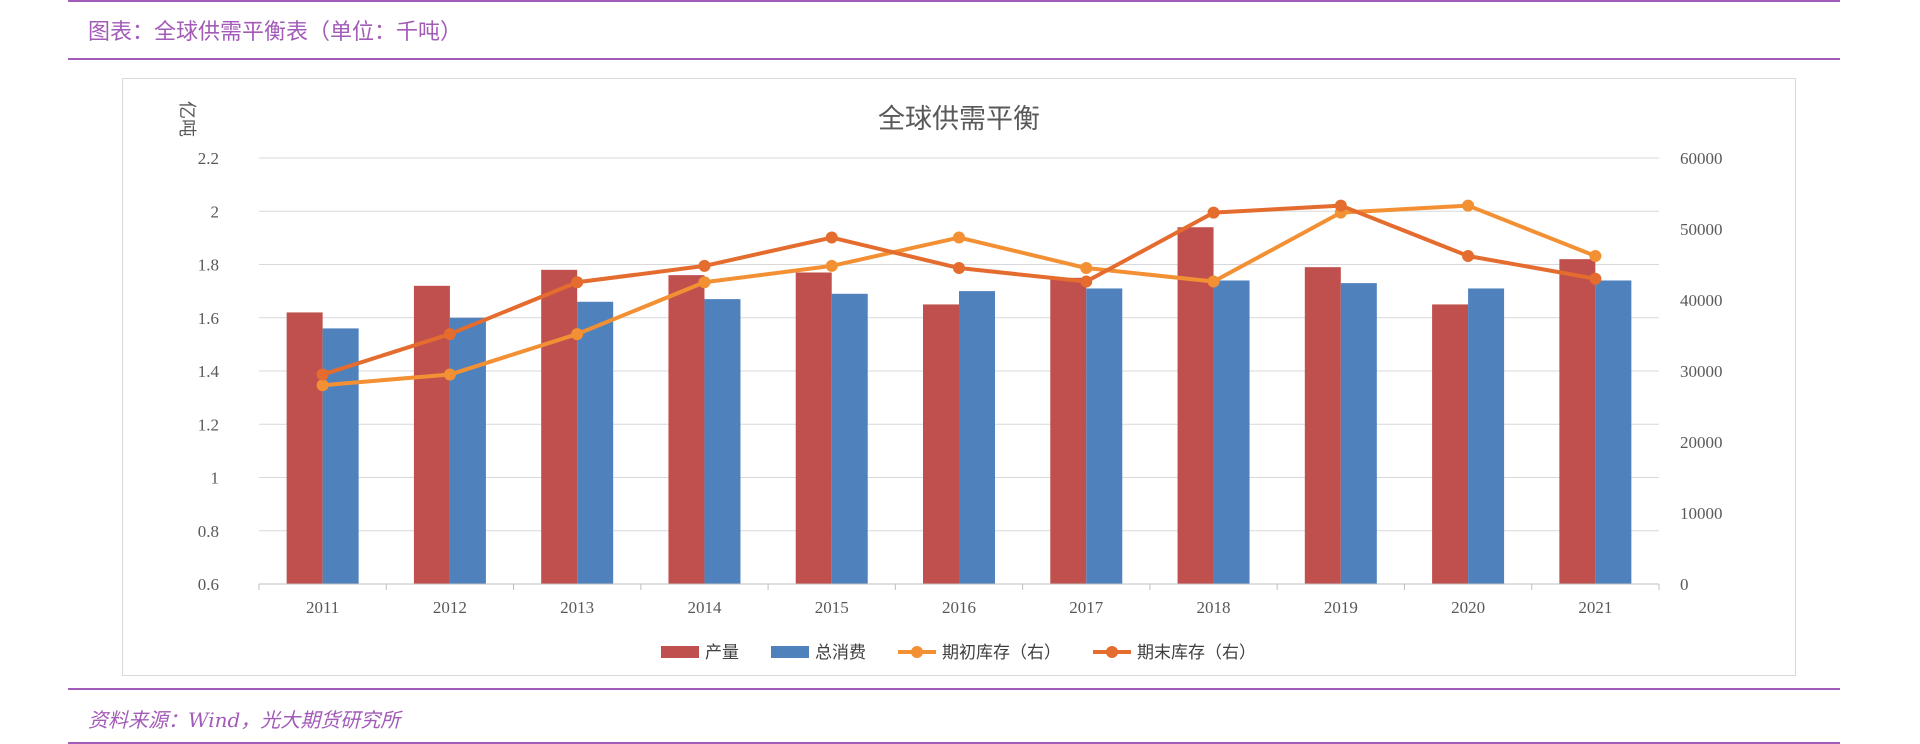 The width and height of the screenshot is (1920, 744). Describe the element at coordinates (1086, 607) in the screenshot. I see `x-tick-label: 2017` at that location.